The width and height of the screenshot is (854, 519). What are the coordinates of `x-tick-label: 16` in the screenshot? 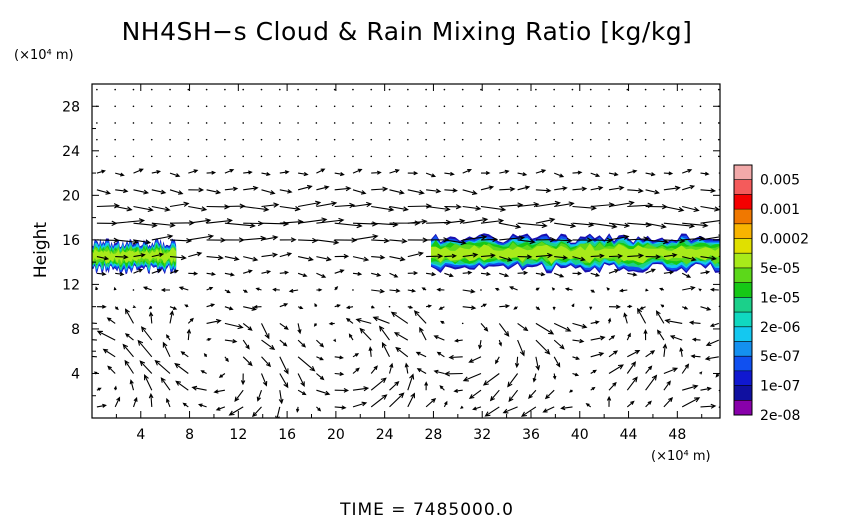 It's located at (287, 435).